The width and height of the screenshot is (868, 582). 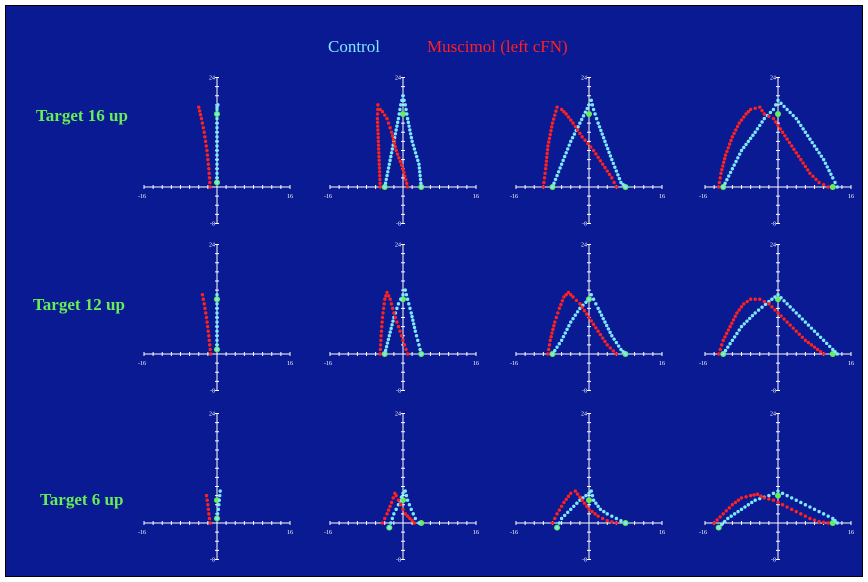 What do you see at coordinates (79, 304) in the screenshot?
I see `row-label-target-12-up: Target 12 up` at bounding box center [79, 304].